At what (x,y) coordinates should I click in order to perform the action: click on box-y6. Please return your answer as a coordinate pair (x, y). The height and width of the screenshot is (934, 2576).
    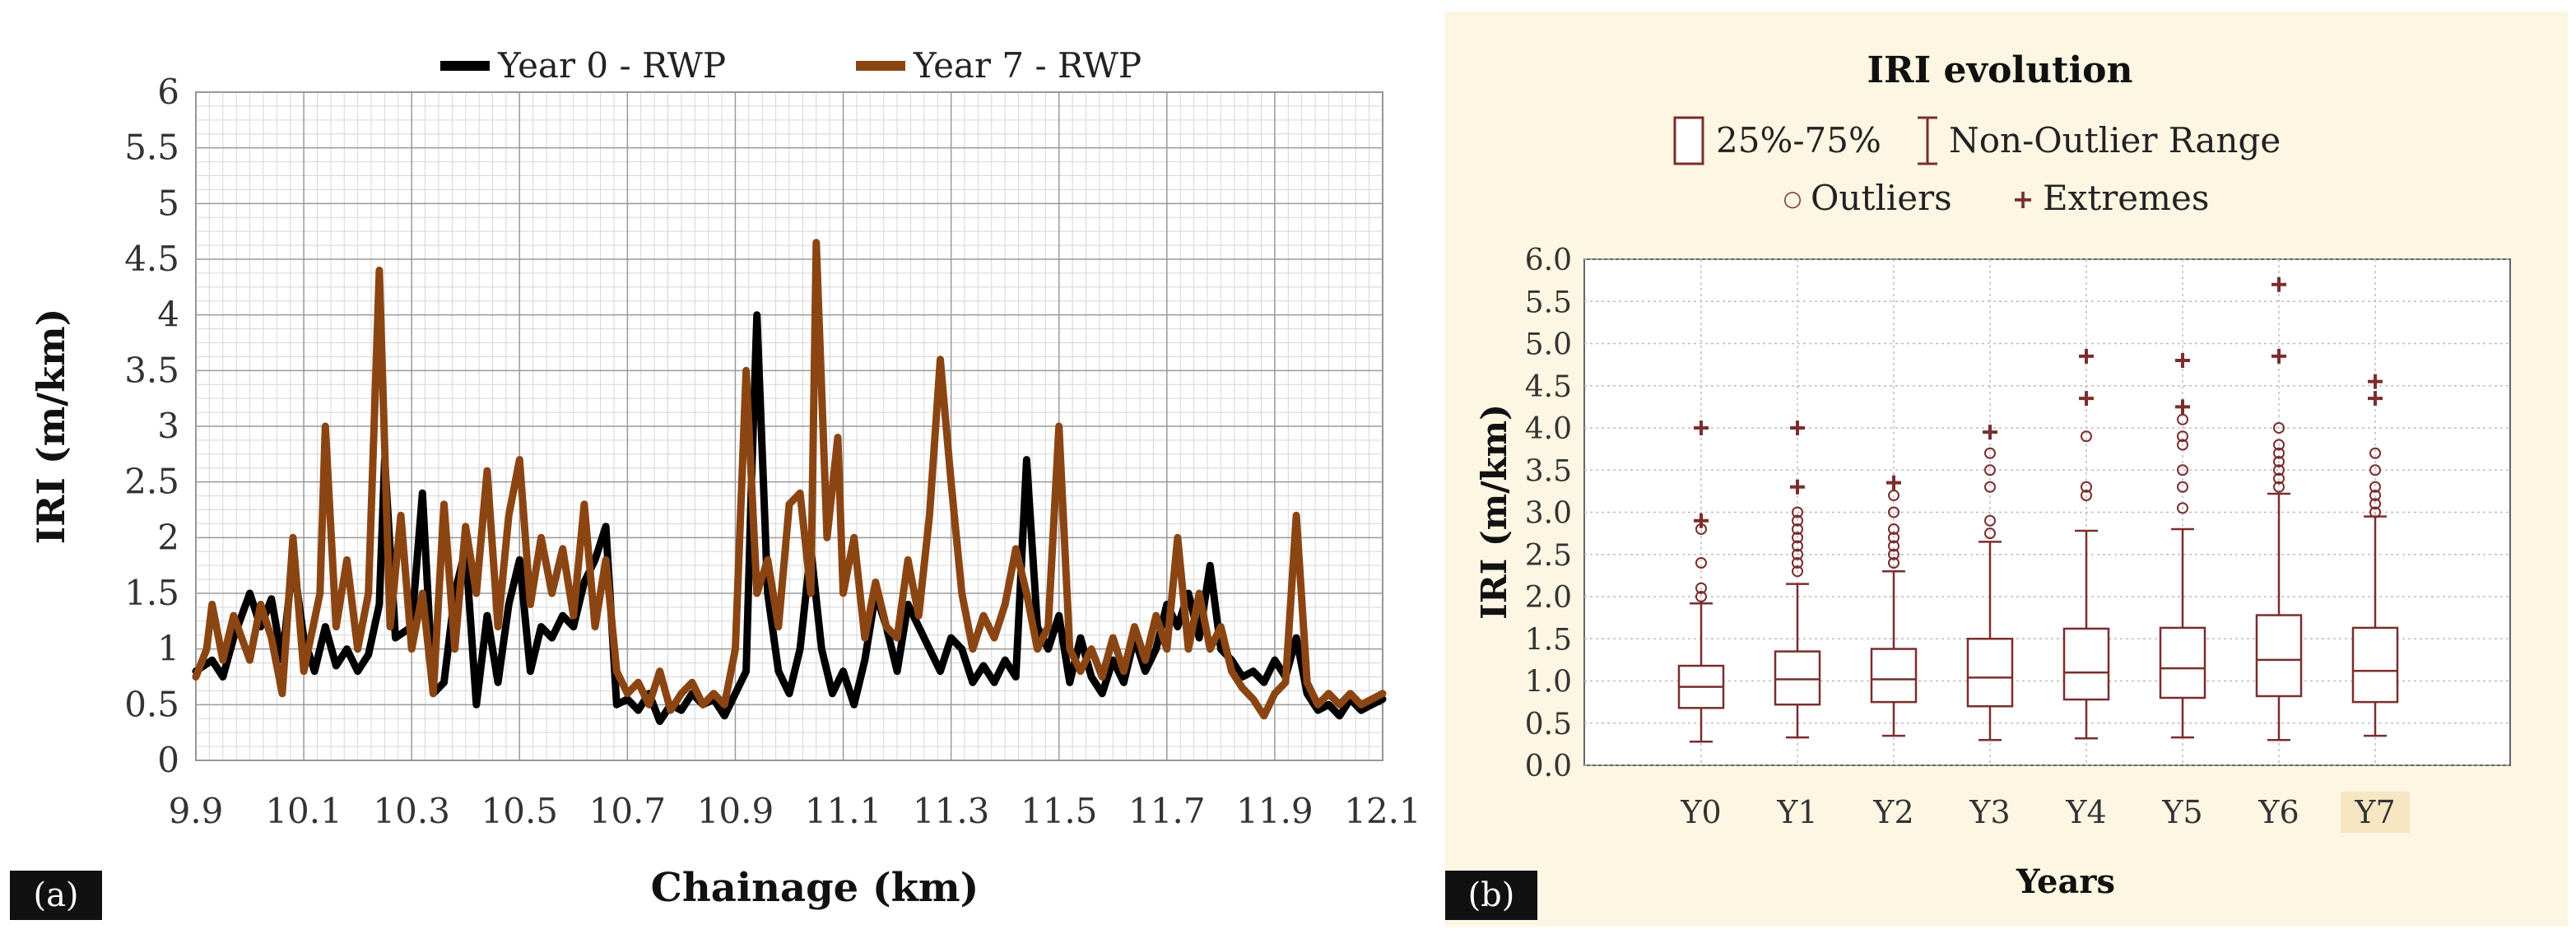
    Looking at the image, I should click on (2279, 508).